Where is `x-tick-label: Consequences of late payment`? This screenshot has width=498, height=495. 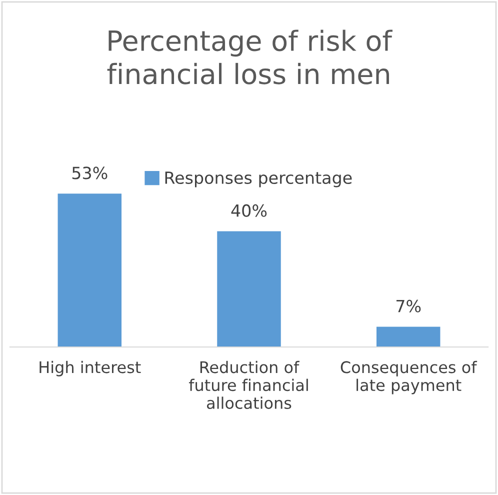
x-tick-label: Consequences of late payment is located at coordinates (409, 377).